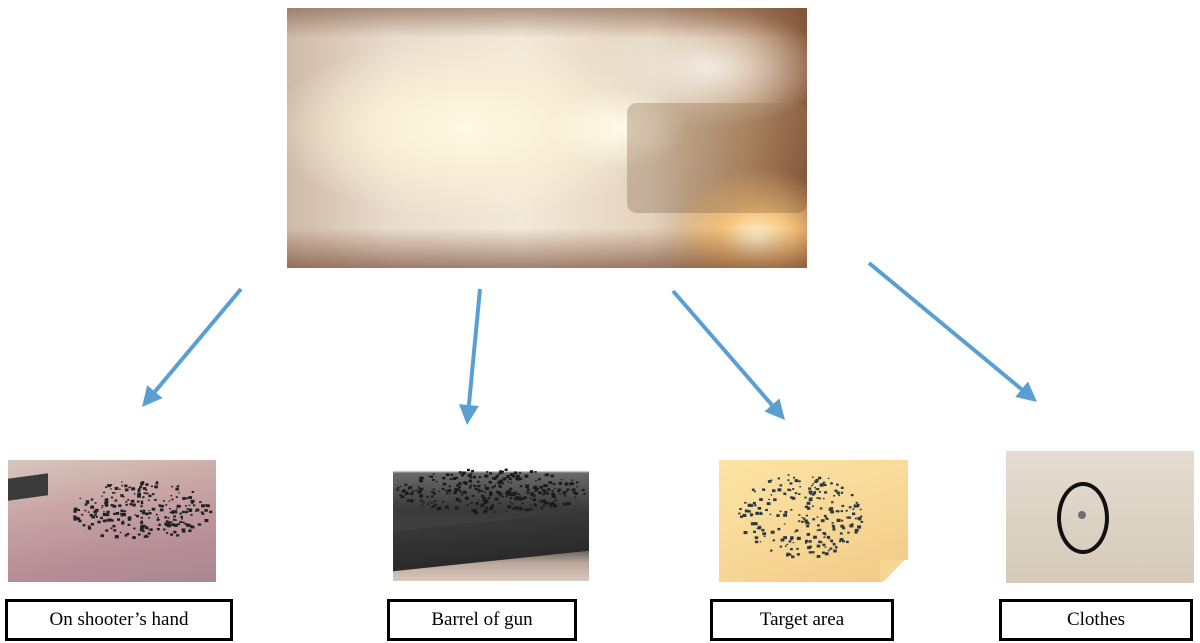 The height and width of the screenshot is (643, 1200). Describe the element at coordinates (1083, 518) in the screenshot. I see `bullet-hole-ring` at that location.